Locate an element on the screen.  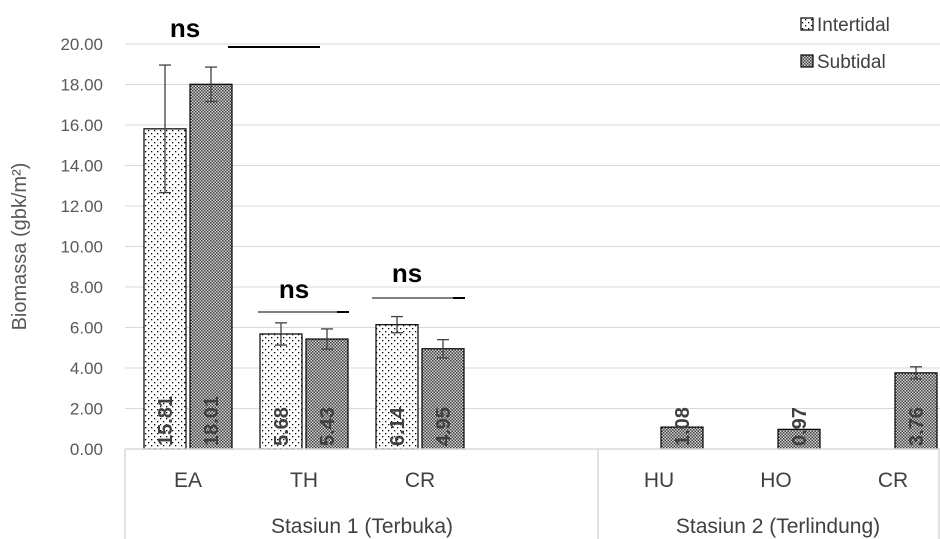
y-tick-label: 20.00 is located at coordinates (81, 44).